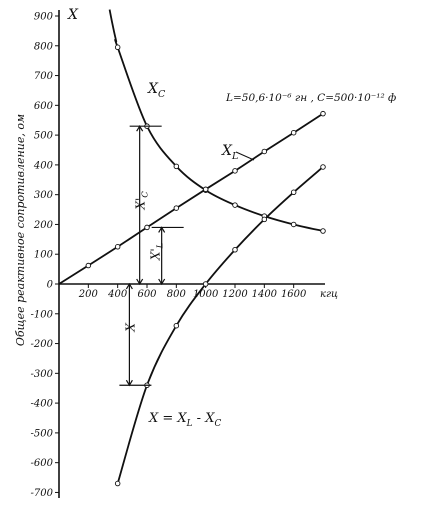 This screenshot has width=423, height=512. What do you see at coordinates (50, 285) in the screenshot?
I see `y-tick-label: 0` at bounding box center [50, 285].